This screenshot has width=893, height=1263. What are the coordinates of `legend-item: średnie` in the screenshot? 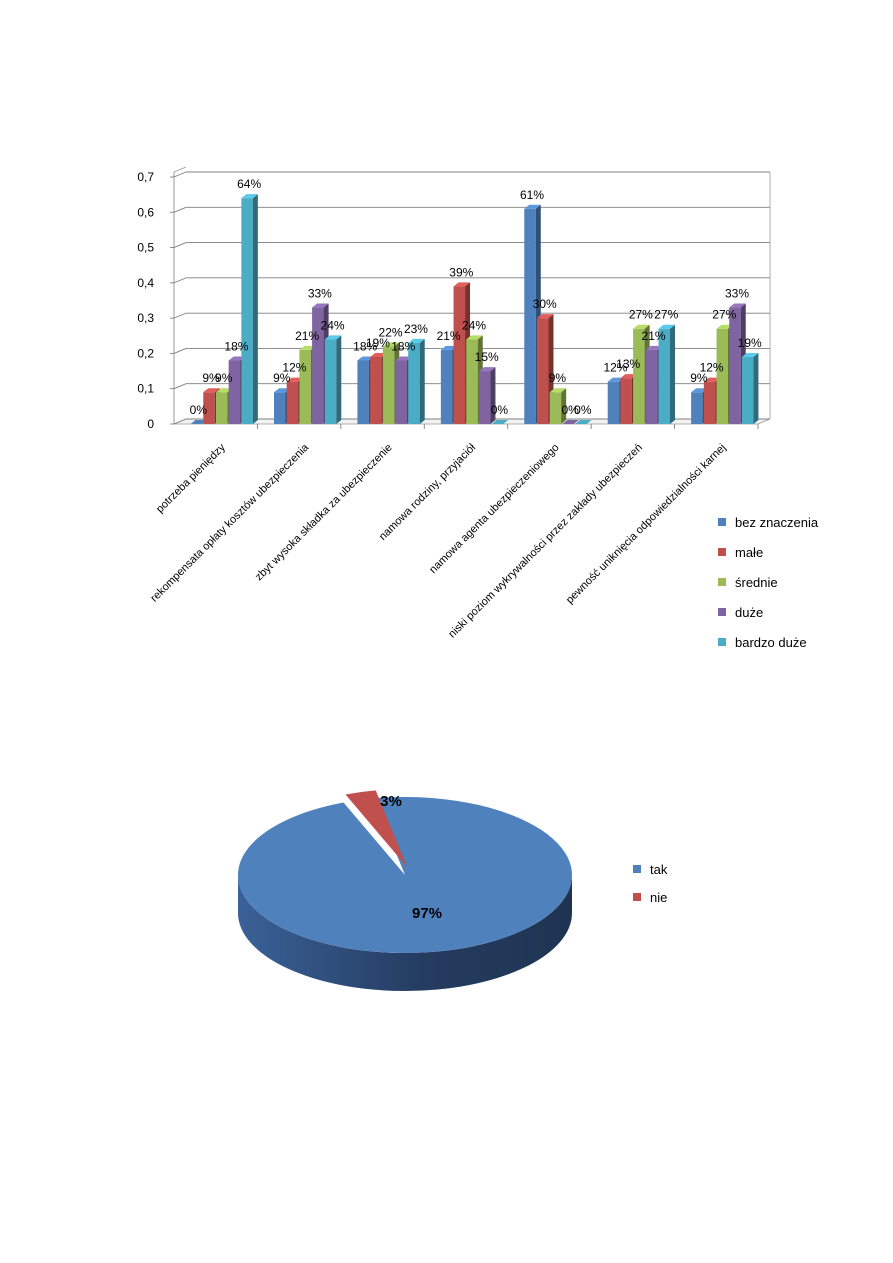 It's located at (768, 582).